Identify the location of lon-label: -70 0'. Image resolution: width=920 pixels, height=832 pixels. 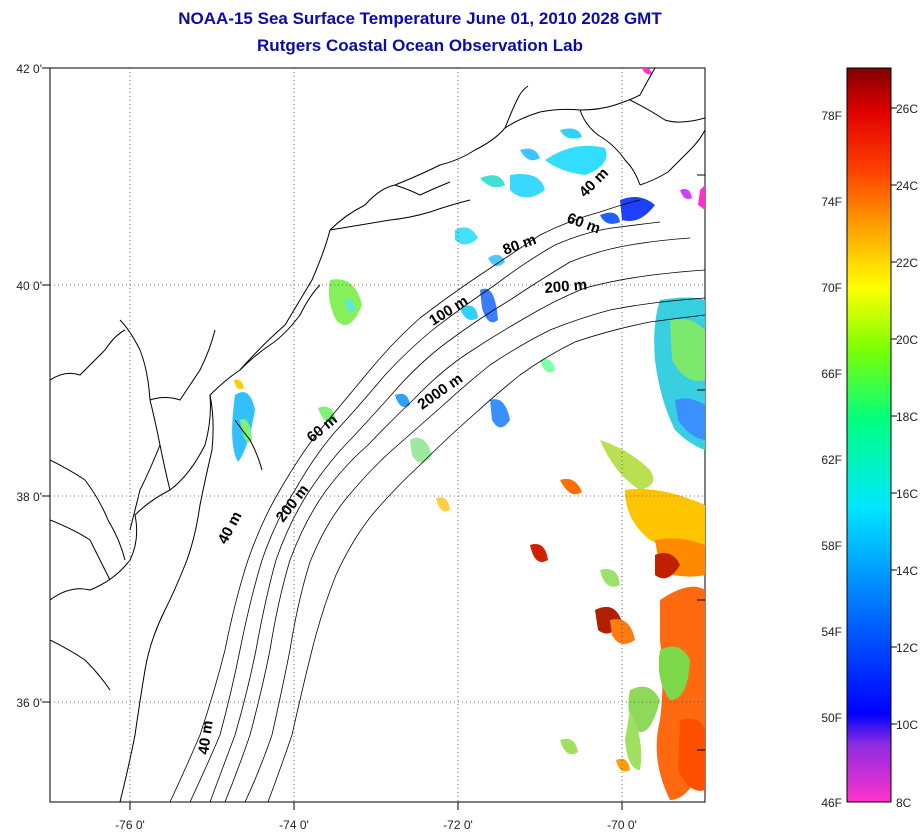
(622, 825).